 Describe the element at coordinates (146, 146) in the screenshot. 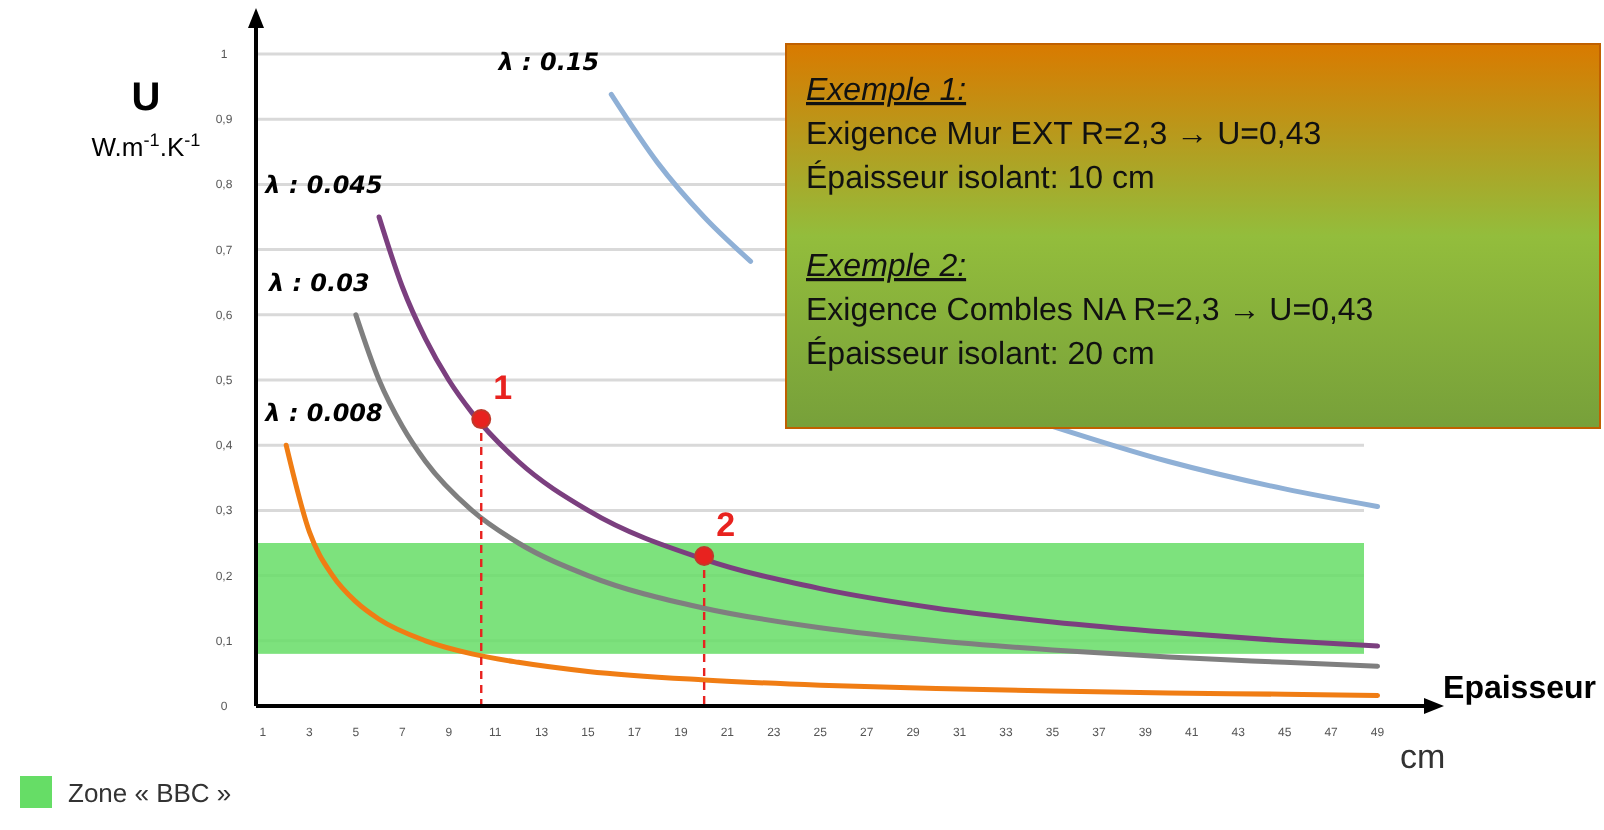

I see `text: W.m$^{-1}$.K$^{-1}$` at that location.